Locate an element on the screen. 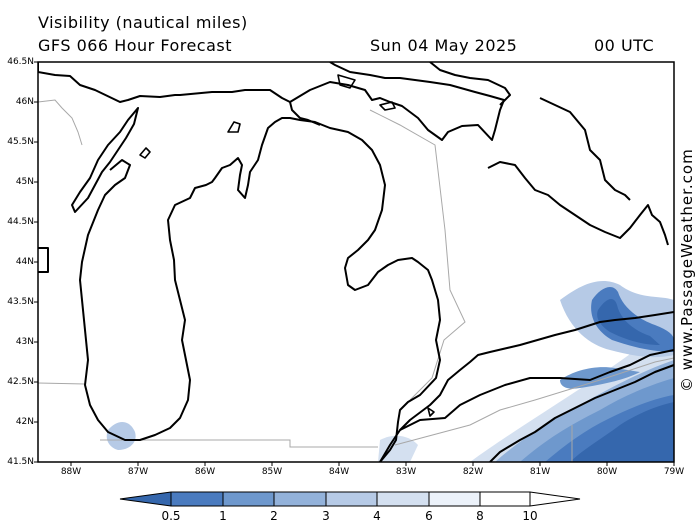 This screenshot has height=525, width=700. lon-label: 88W is located at coordinates (71, 472).